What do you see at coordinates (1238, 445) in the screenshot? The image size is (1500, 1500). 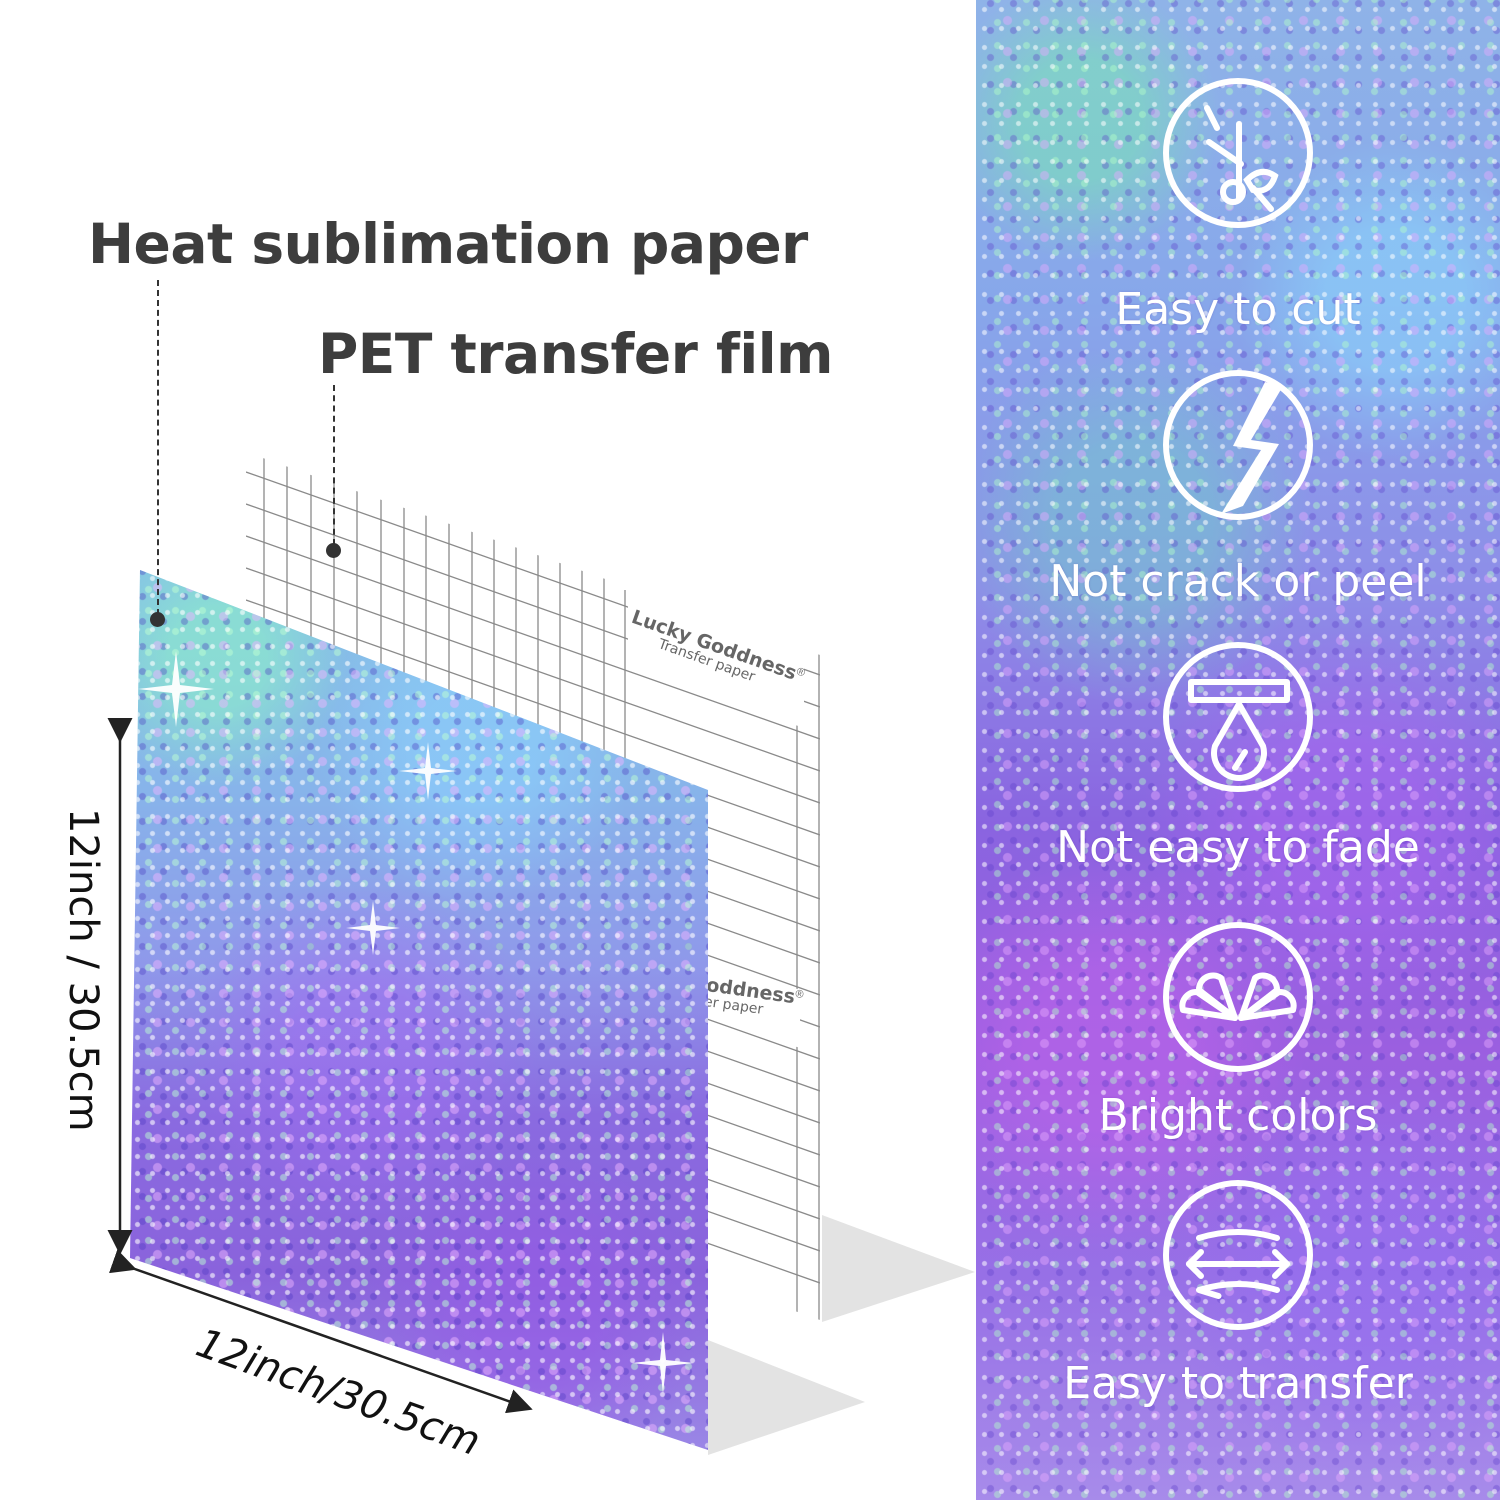 I see `lightning-icon` at bounding box center [1238, 445].